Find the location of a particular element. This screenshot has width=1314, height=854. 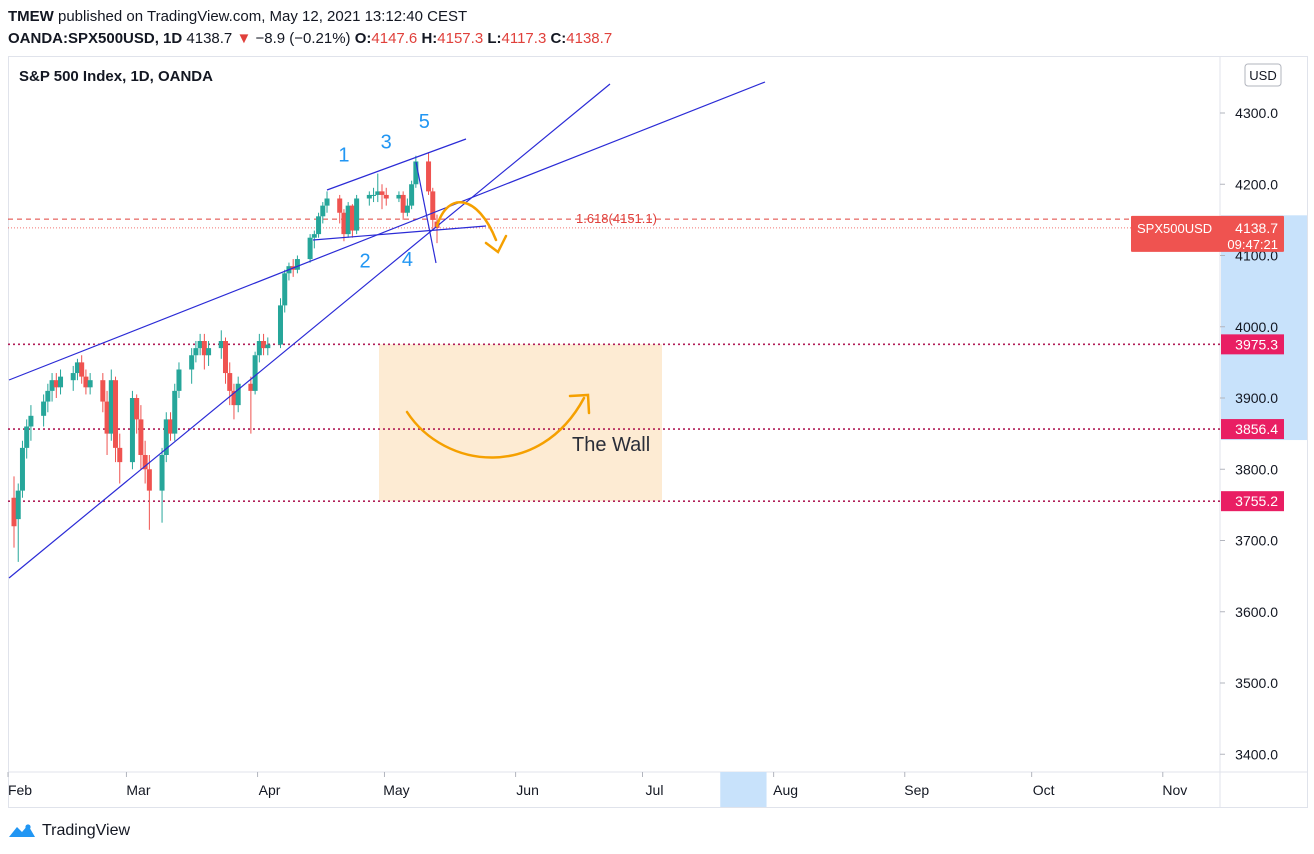

the-wall-zone is located at coordinates (520, 423).